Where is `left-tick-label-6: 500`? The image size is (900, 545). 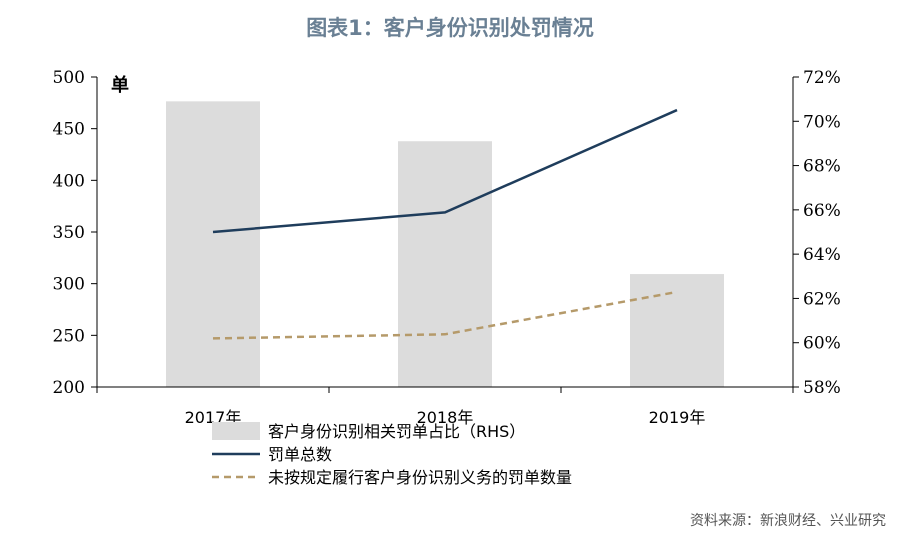
left-tick-label-6: 500 is located at coordinates (69, 78).